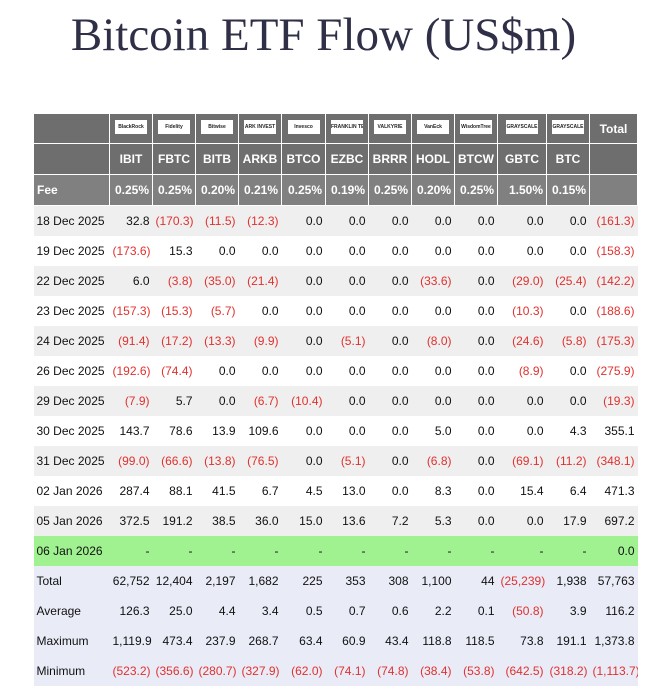 The height and width of the screenshot is (696, 659). I want to click on value-cell: 8.3, so click(443, 491).